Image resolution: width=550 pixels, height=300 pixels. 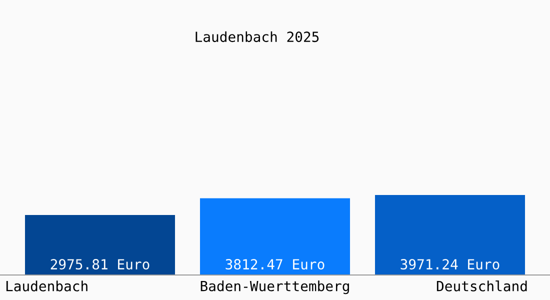 I want to click on chart-title: Laudenbach 2025, so click(x=257, y=36).